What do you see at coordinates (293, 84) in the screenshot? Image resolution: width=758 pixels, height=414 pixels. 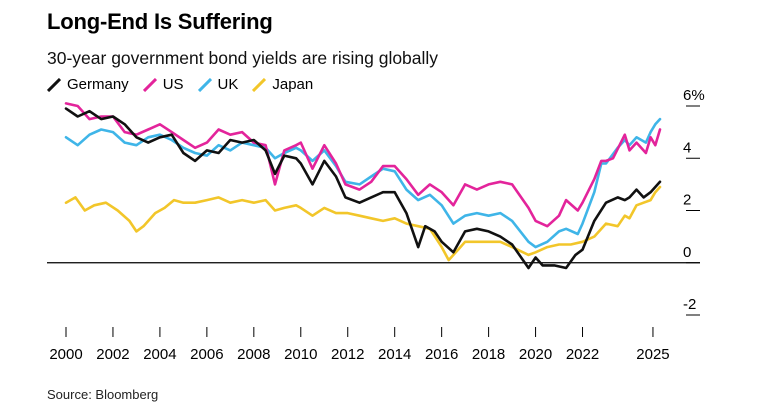 I see `legend-label-japan: Japan` at bounding box center [293, 84].